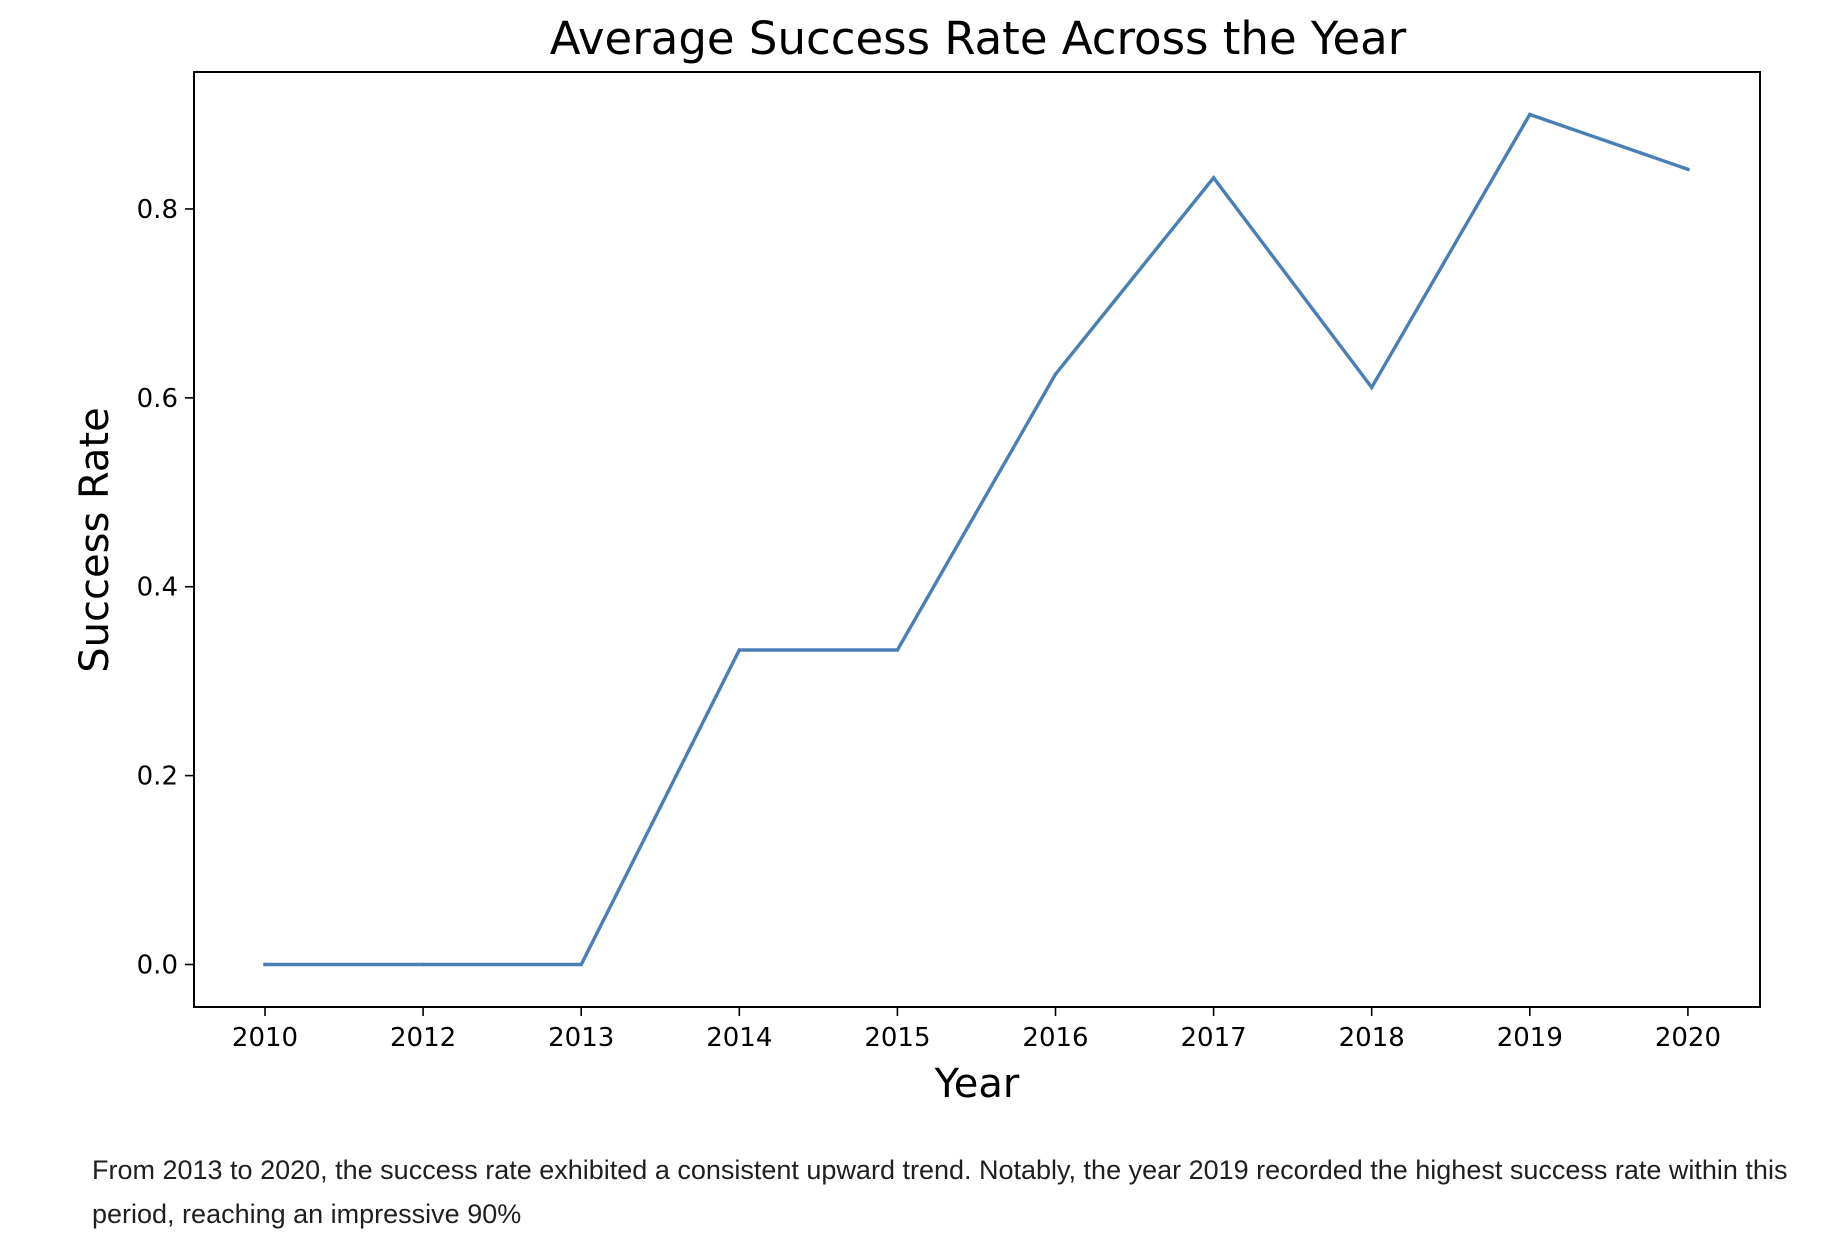  What do you see at coordinates (157, 588) in the screenshot?
I see `y-tick-label: 0.4` at bounding box center [157, 588].